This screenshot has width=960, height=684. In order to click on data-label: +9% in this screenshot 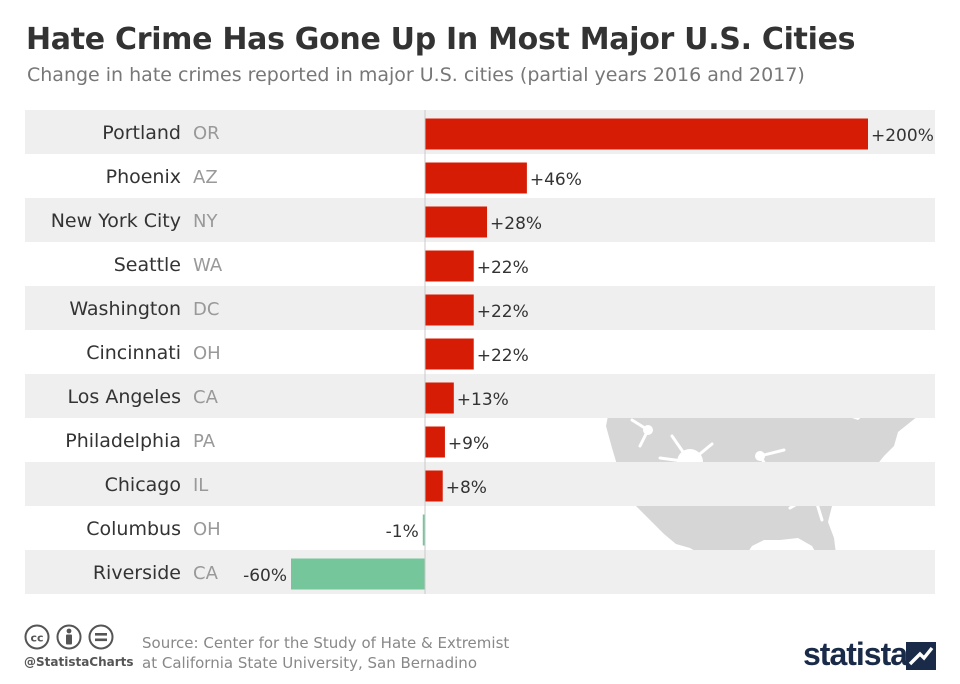, I will do `click(468, 444)`.